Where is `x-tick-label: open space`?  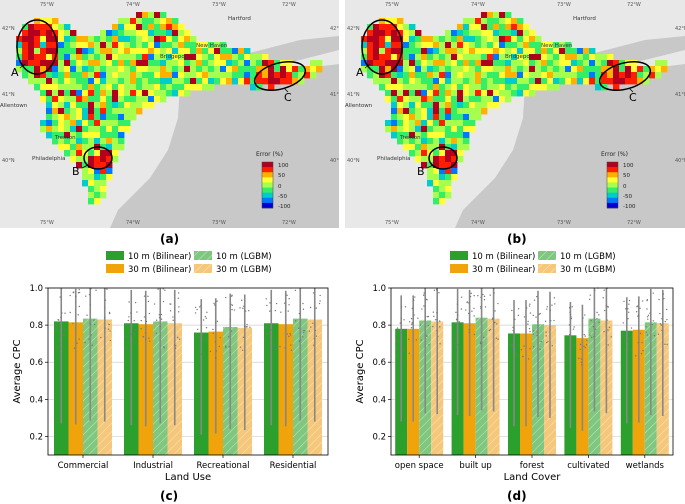 x-tick-label: open space is located at coordinates (419, 466).